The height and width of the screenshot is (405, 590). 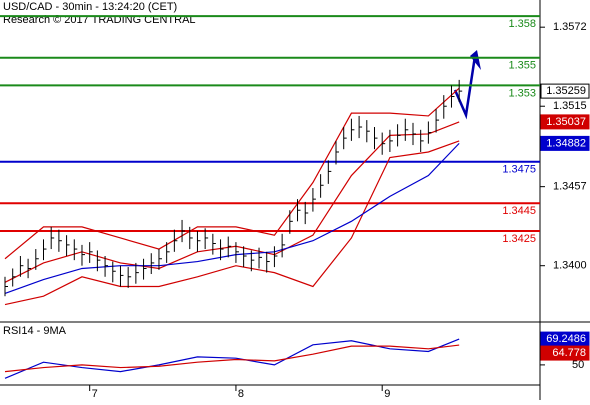 What do you see at coordinates (522, 93) in the screenshot?
I see `level-label: 1.353` at bounding box center [522, 93].